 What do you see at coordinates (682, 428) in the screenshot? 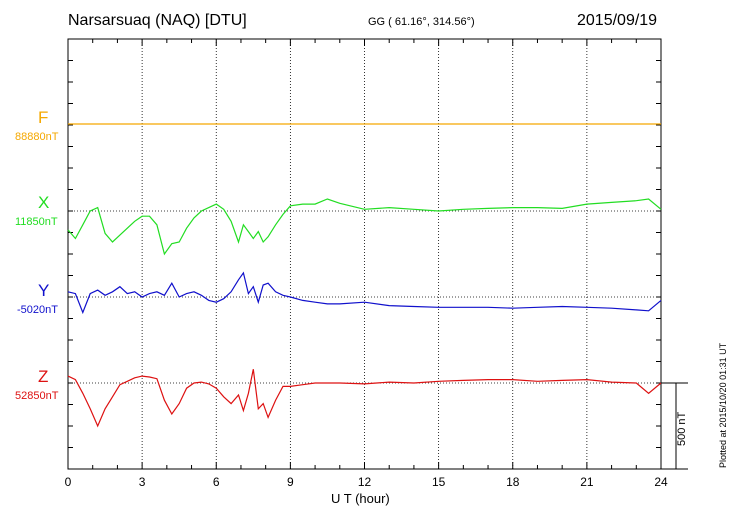
I see `scale-bar-label: 500 nT` at bounding box center [682, 428].